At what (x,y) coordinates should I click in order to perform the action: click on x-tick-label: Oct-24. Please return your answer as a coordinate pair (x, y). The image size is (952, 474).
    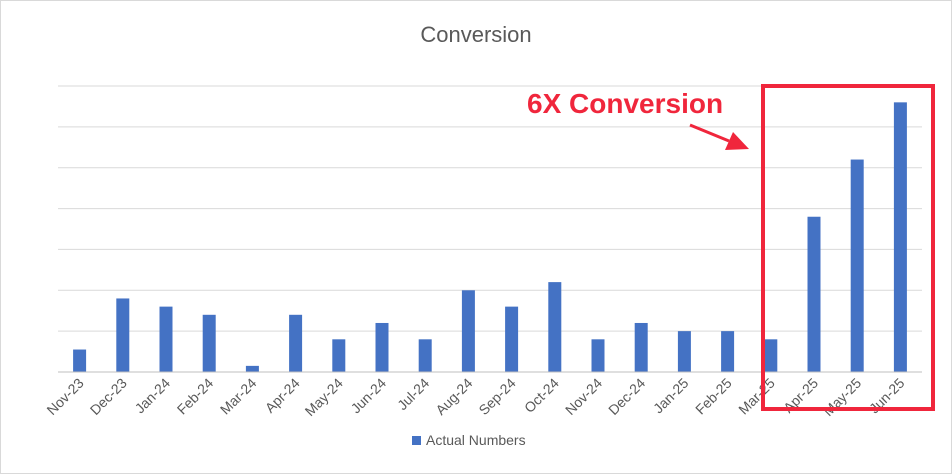
    Looking at the image, I should click on (541, 395).